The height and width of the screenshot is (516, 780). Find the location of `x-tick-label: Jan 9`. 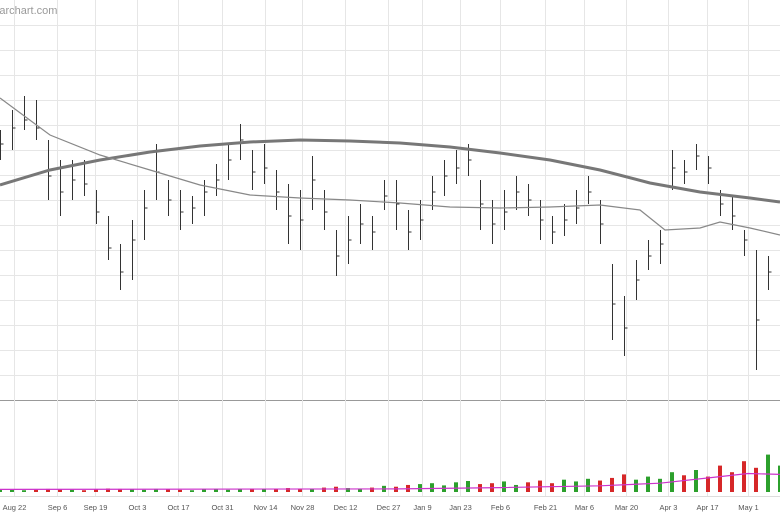

x-tick-label: Jan 9 is located at coordinates (422, 507).